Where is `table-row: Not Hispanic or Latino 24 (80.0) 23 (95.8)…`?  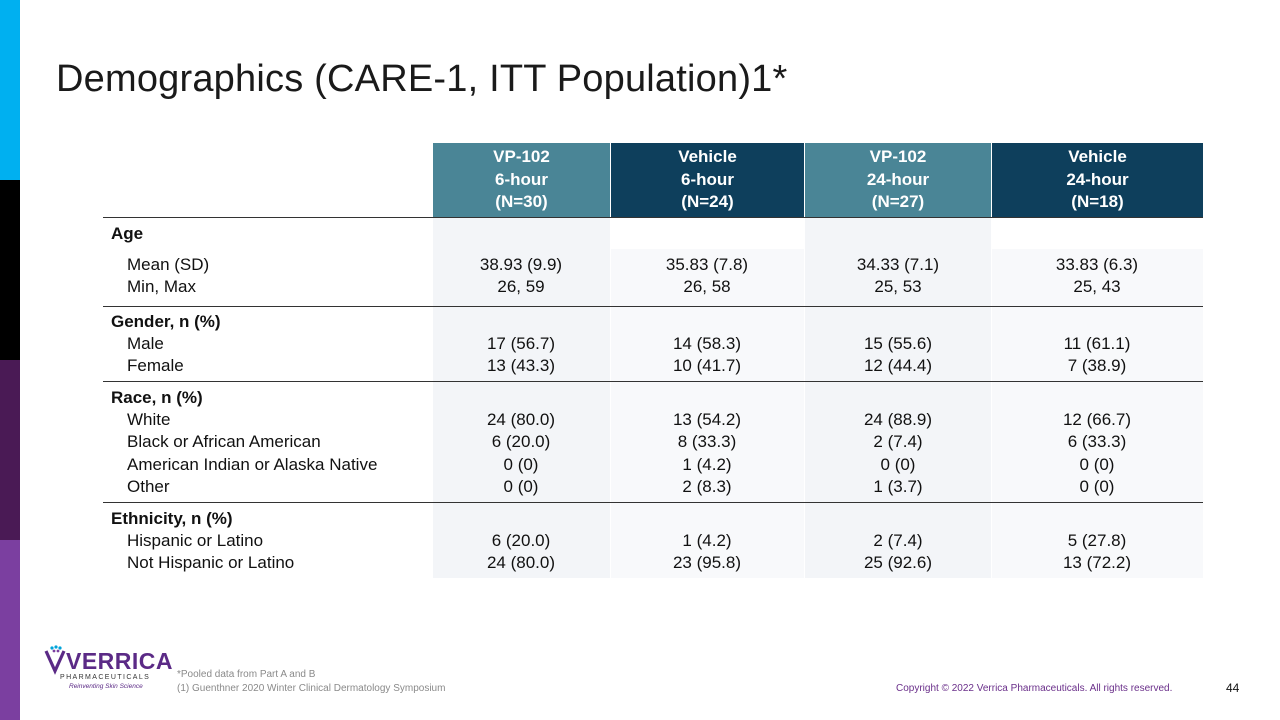 table-row: Not Hispanic or Latino 24 (80.0) 23 (95.8)… is located at coordinates (653, 563).